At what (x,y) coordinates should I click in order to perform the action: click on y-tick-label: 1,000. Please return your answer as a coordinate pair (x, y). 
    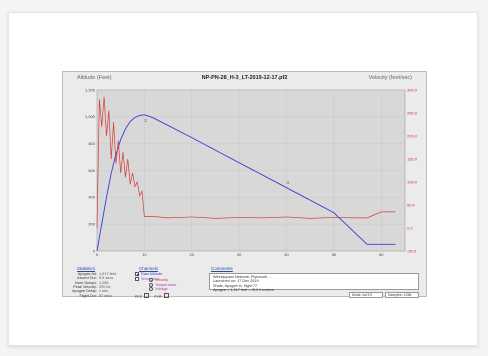
    Looking at the image, I should click on (90, 116).